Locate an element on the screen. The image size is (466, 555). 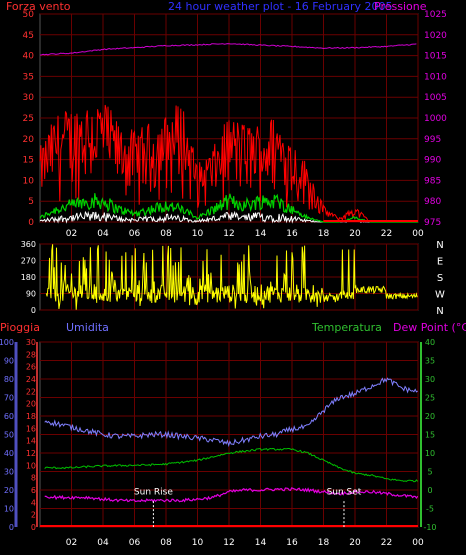
pressure-tick-label: 980 is located at coordinates (432, 202).